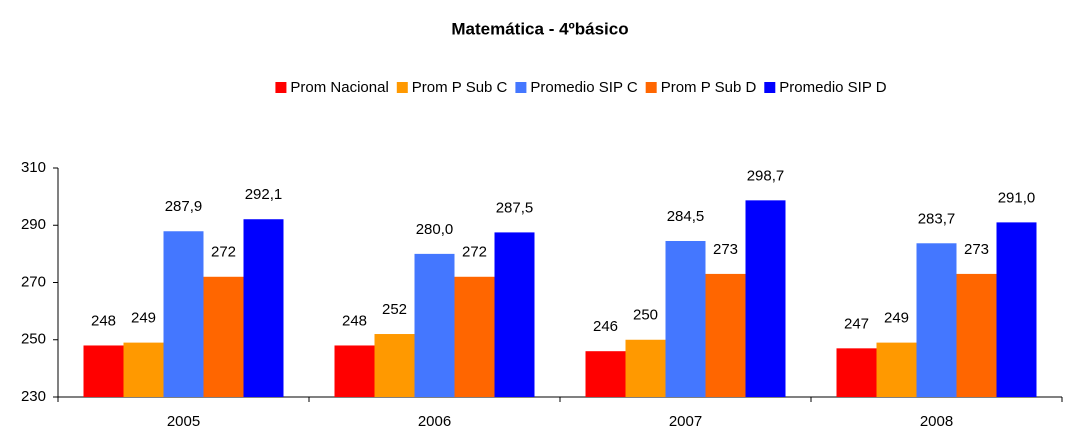  Describe the element at coordinates (856, 323) in the screenshot. I see `data-label: 247` at that location.